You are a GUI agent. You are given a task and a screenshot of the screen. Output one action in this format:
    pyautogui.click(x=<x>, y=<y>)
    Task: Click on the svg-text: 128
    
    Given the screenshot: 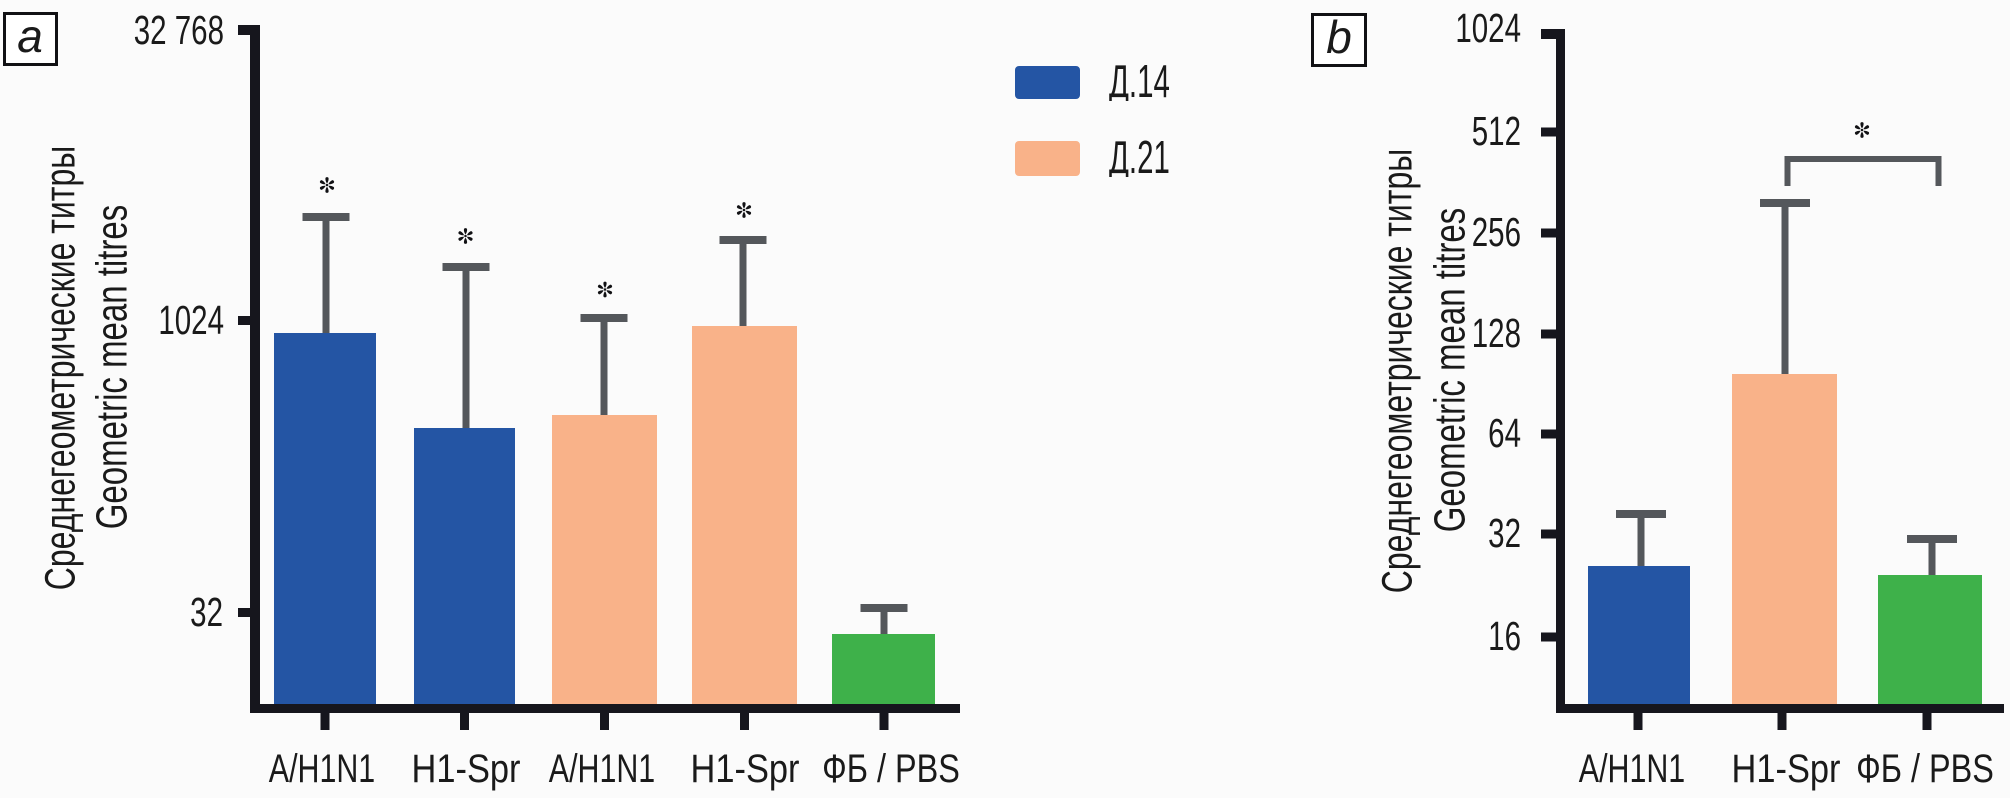 What is the action you would take?
    pyautogui.click(x=1496, y=333)
    